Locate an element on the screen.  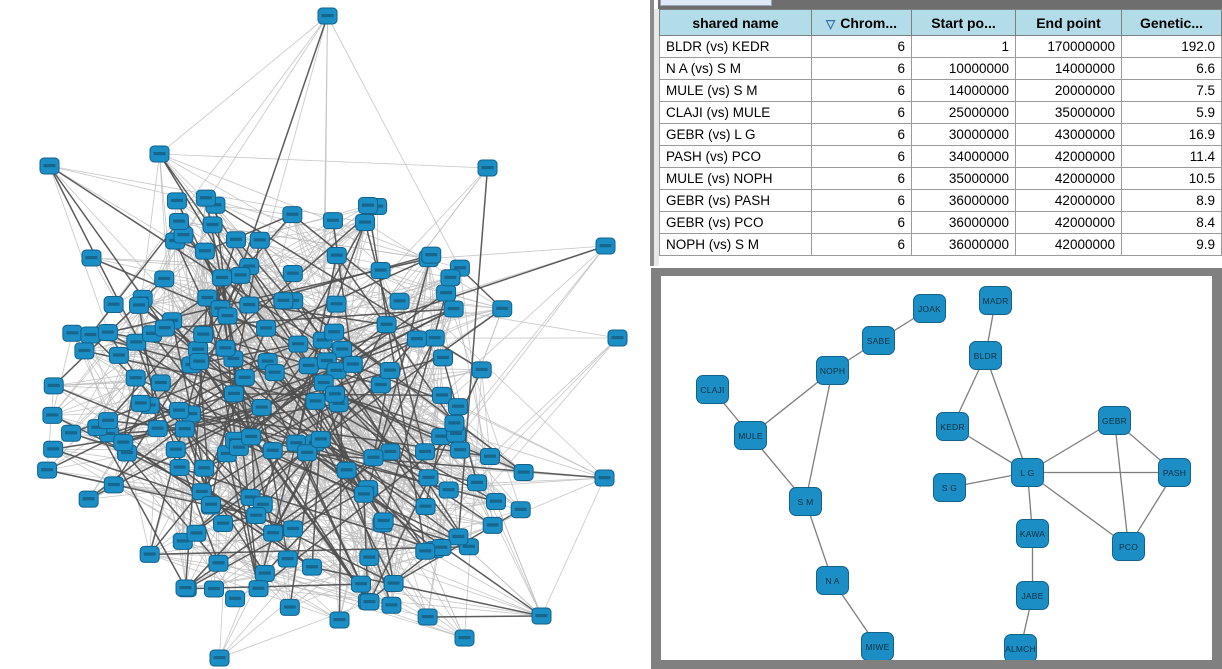
cell-end-point: 170000000 is located at coordinates (1068, 46).